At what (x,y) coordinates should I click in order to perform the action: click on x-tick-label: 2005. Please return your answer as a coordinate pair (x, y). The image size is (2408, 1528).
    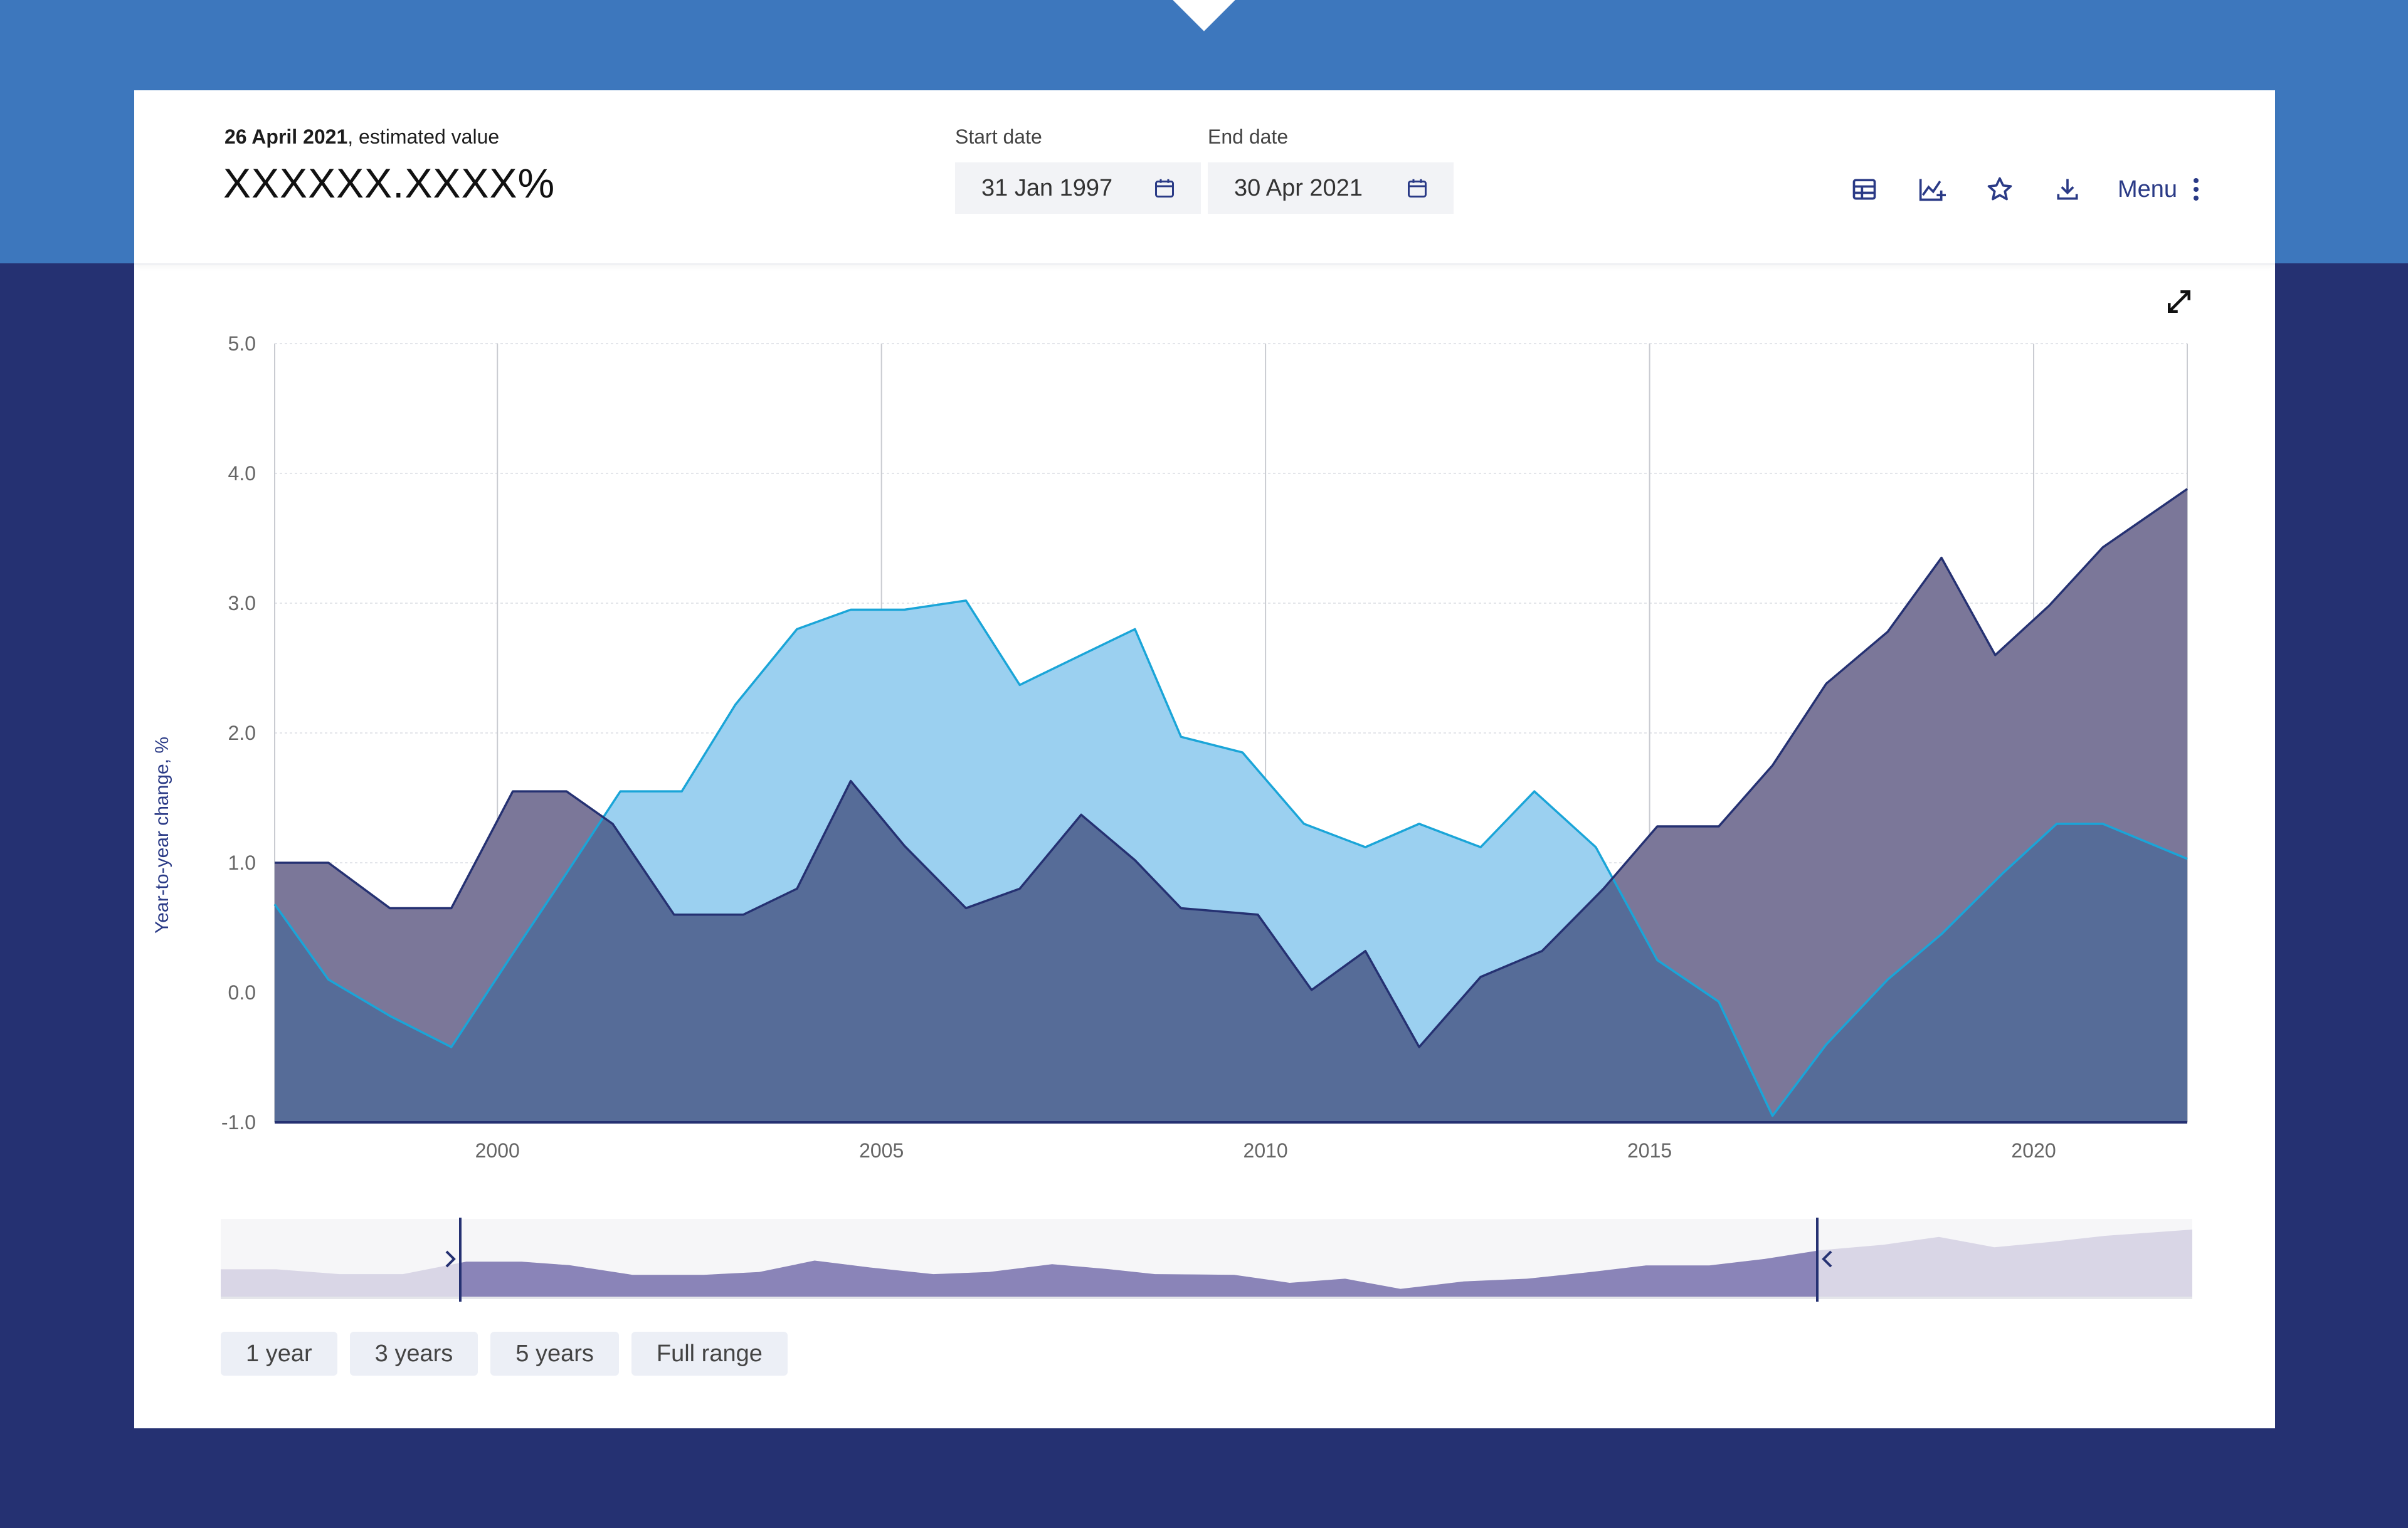
    Looking at the image, I should click on (881, 1150).